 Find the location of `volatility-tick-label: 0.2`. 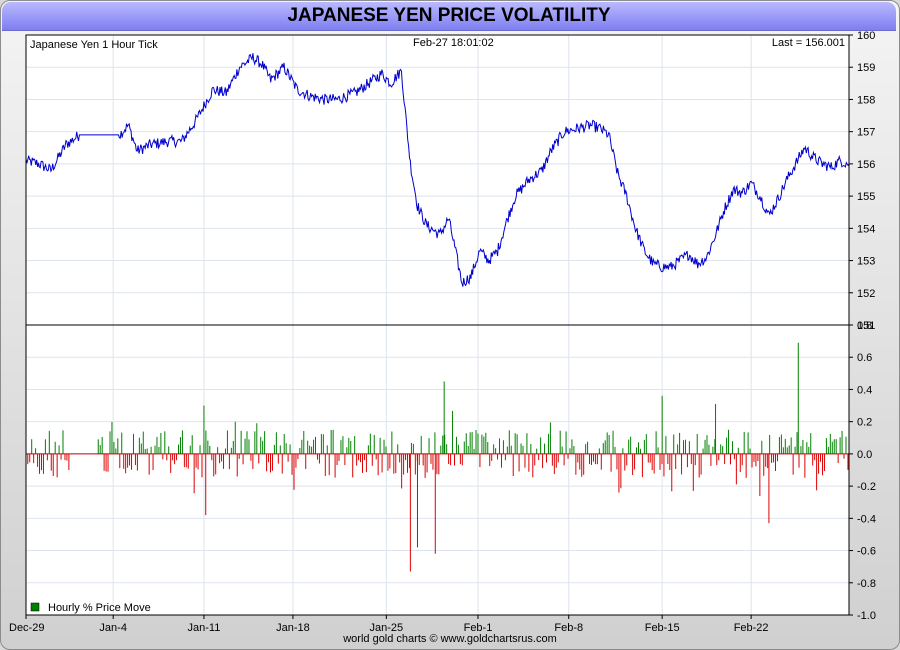

volatility-tick-label: 0.2 is located at coordinates (864, 423).